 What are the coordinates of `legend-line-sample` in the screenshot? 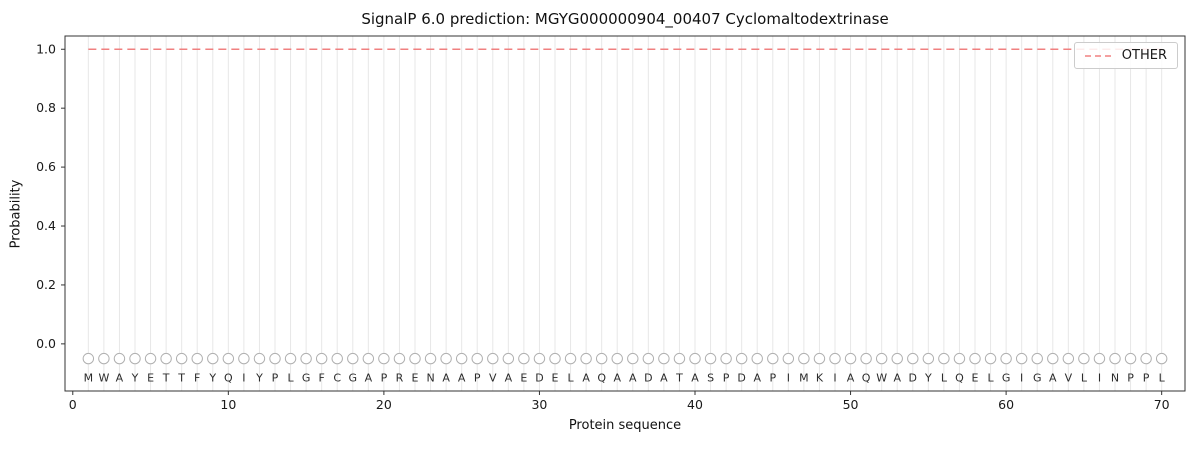 It's located at (1098, 55).